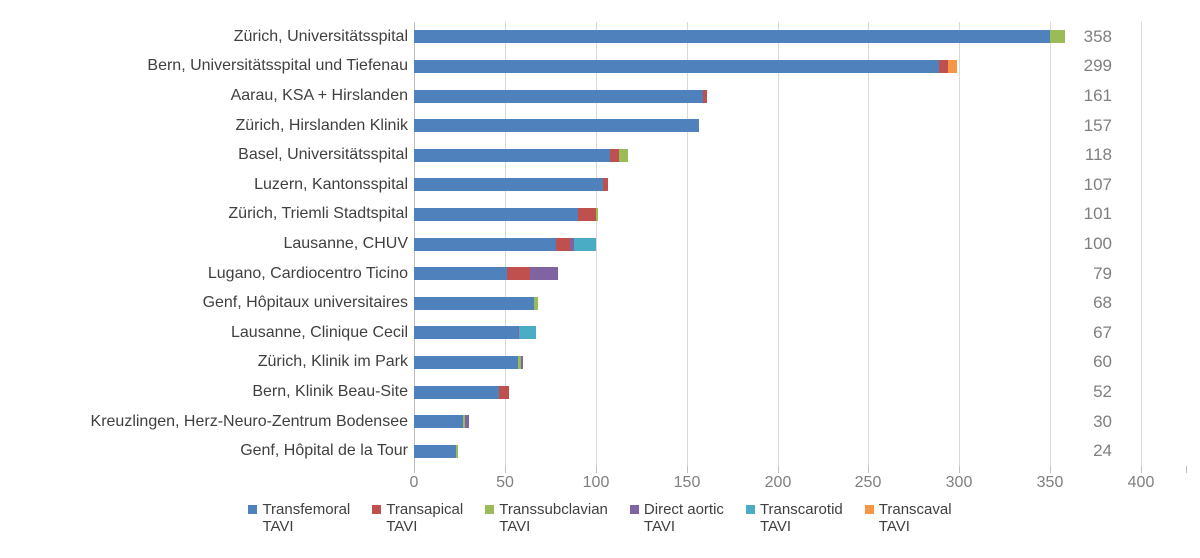 The image size is (1200, 558). Describe the element at coordinates (1102, 273) in the screenshot. I see `bar-total-label: 79` at that location.